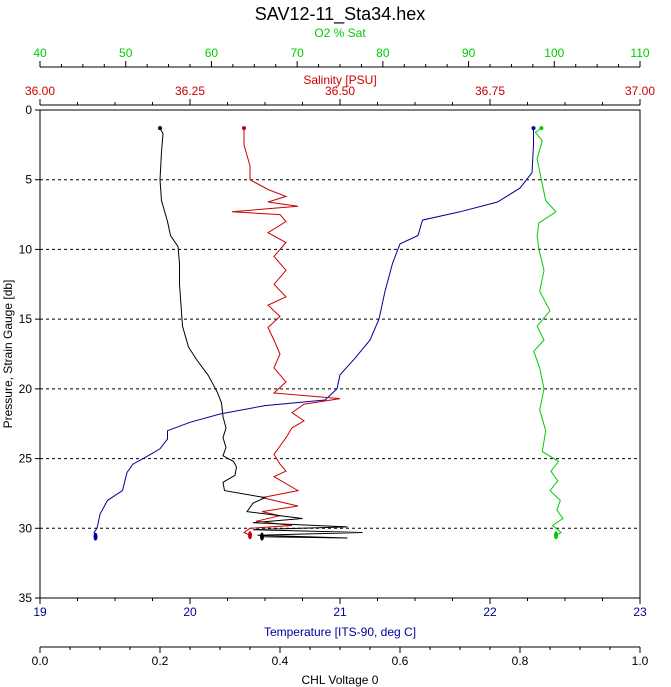 This screenshot has height=687, width=671. I want to click on x-tick-label-o2: 50, so click(126, 53).